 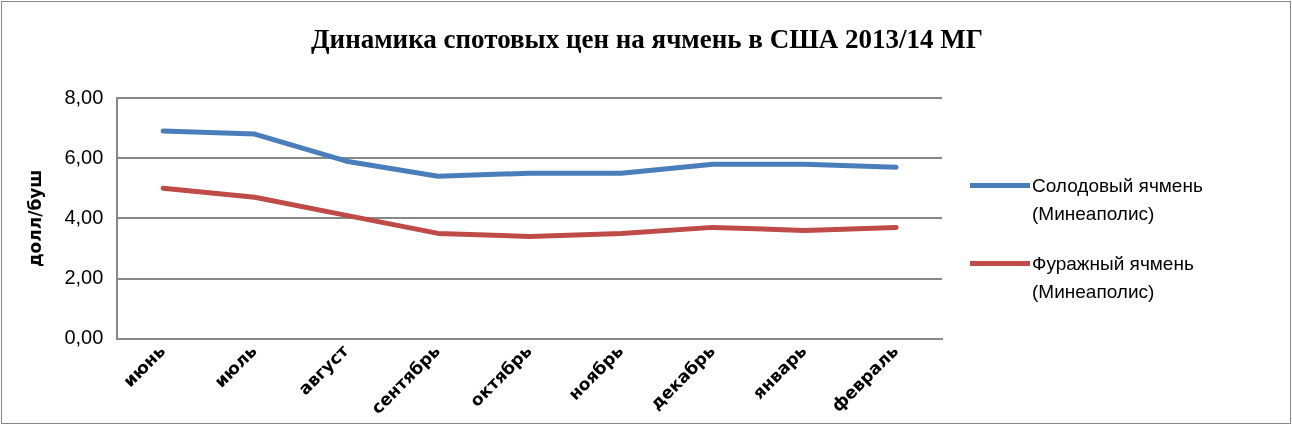 I want to click on legend-label: Солодовый ячмень (Минеаполис), so click(x=1118, y=200).